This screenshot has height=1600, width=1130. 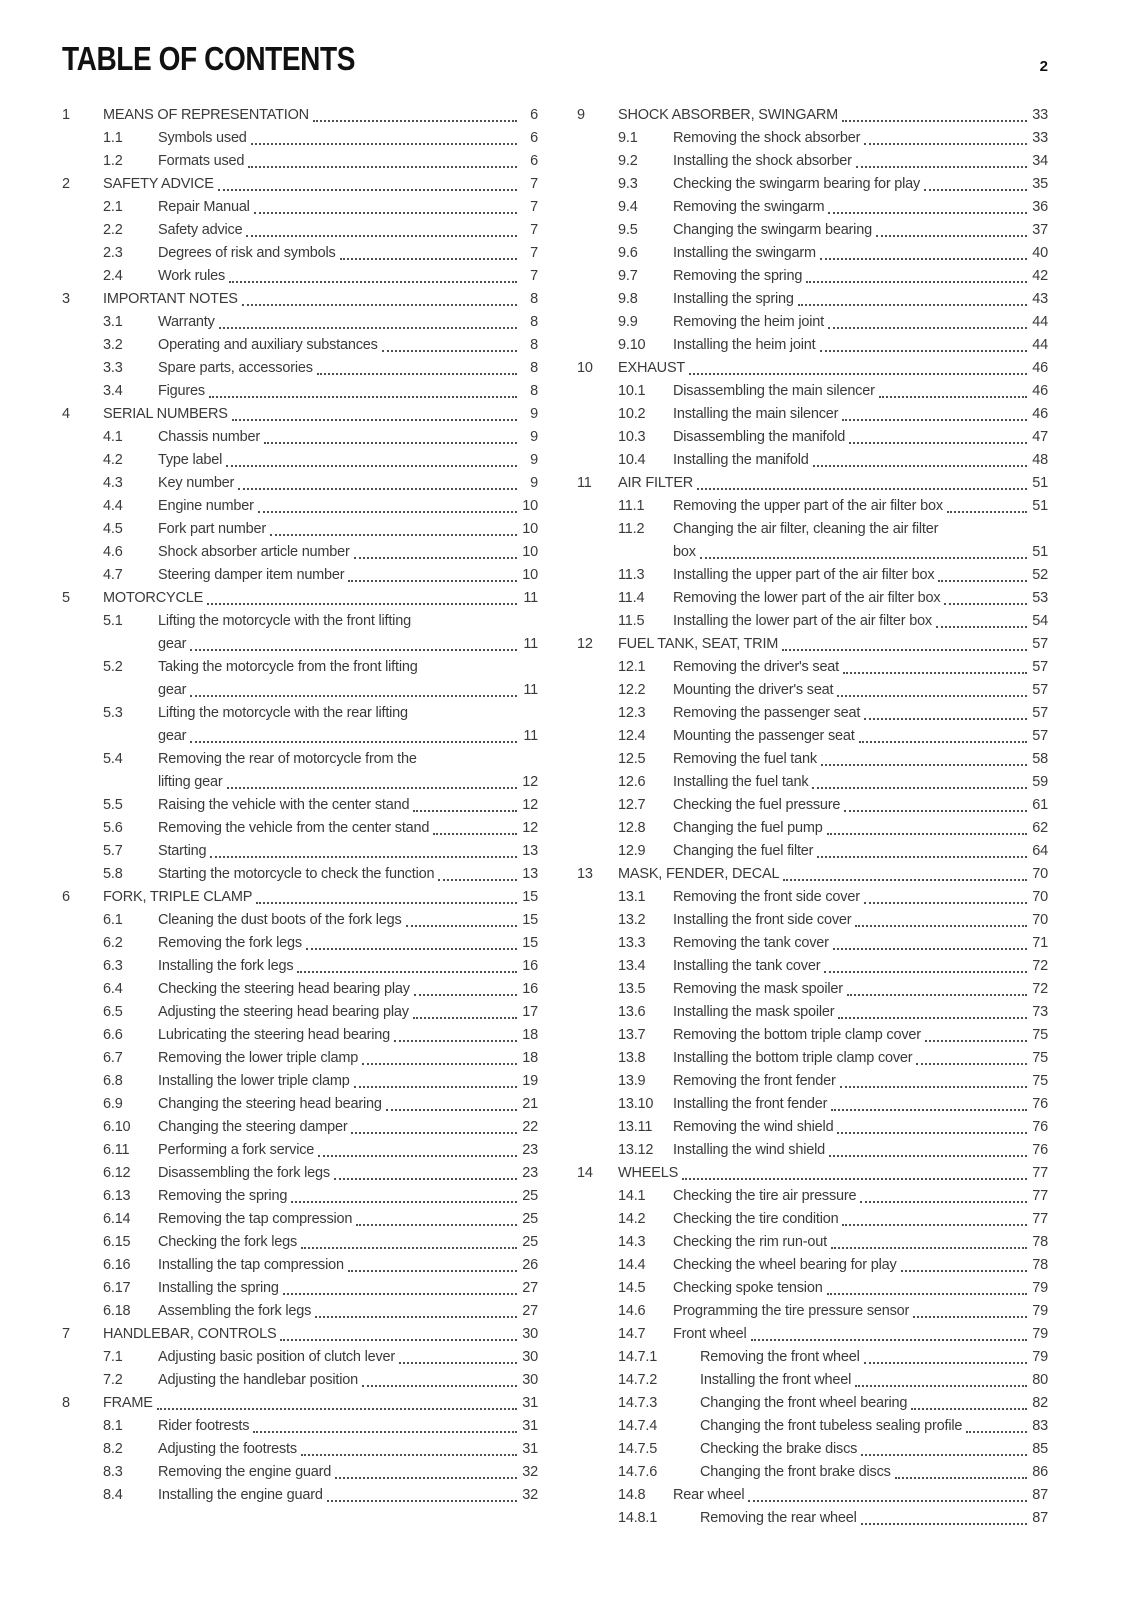 What do you see at coordinates (733, 298) in the screenshot?
I see `toc-entry-title: Installing the spring` at bounding box center [733, 298].